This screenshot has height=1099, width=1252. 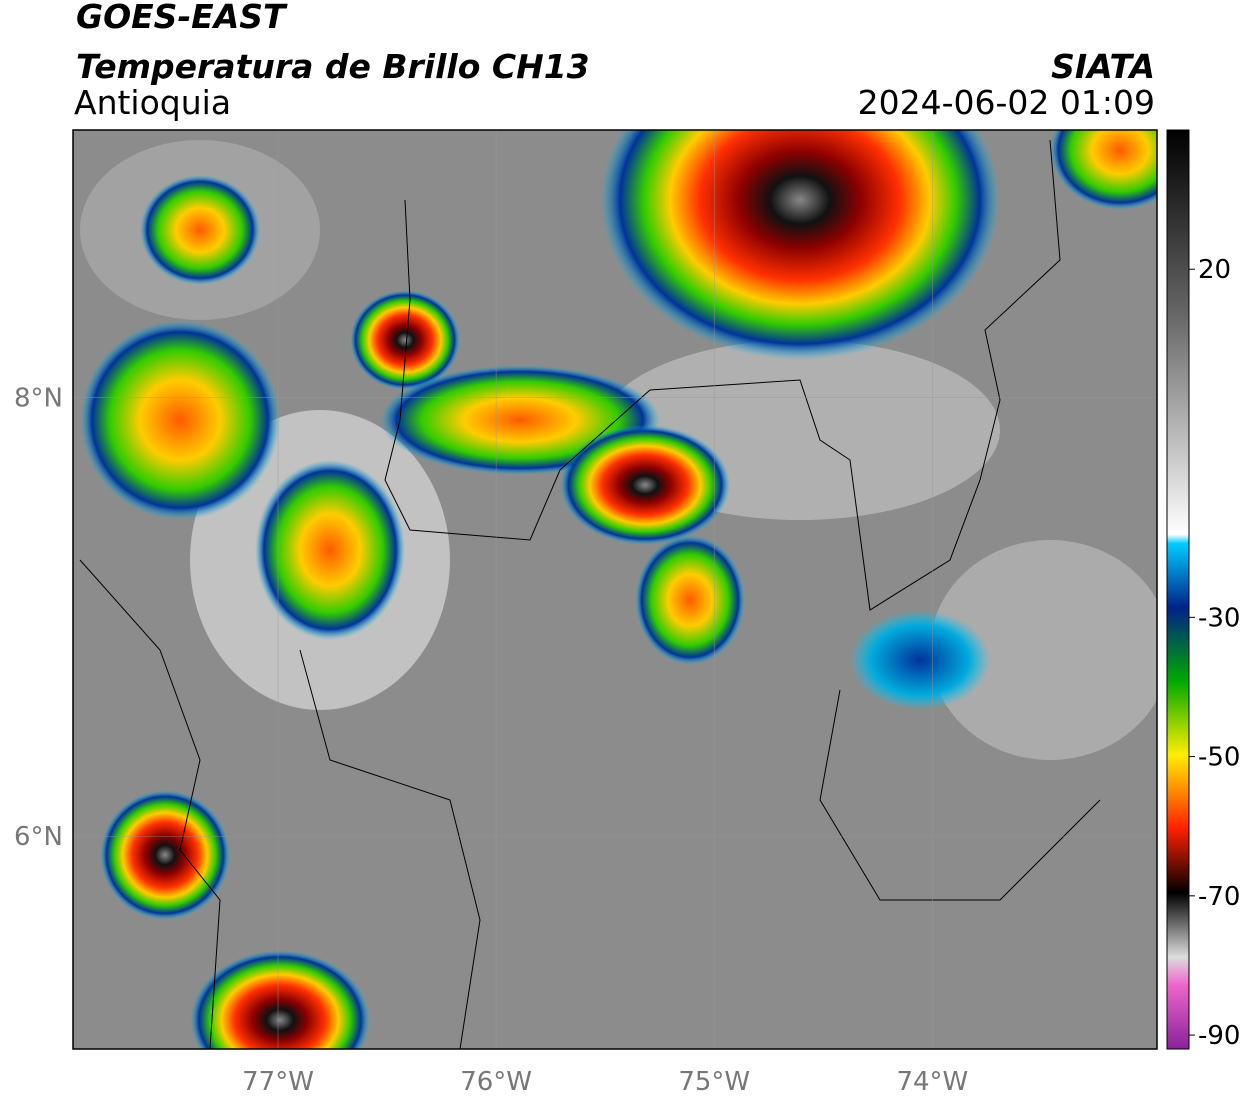 What do you see at coordinates (714, 1082) in the screenshot?
I see `x-tick-label: 75°W` at bounding box center [714, 1082].